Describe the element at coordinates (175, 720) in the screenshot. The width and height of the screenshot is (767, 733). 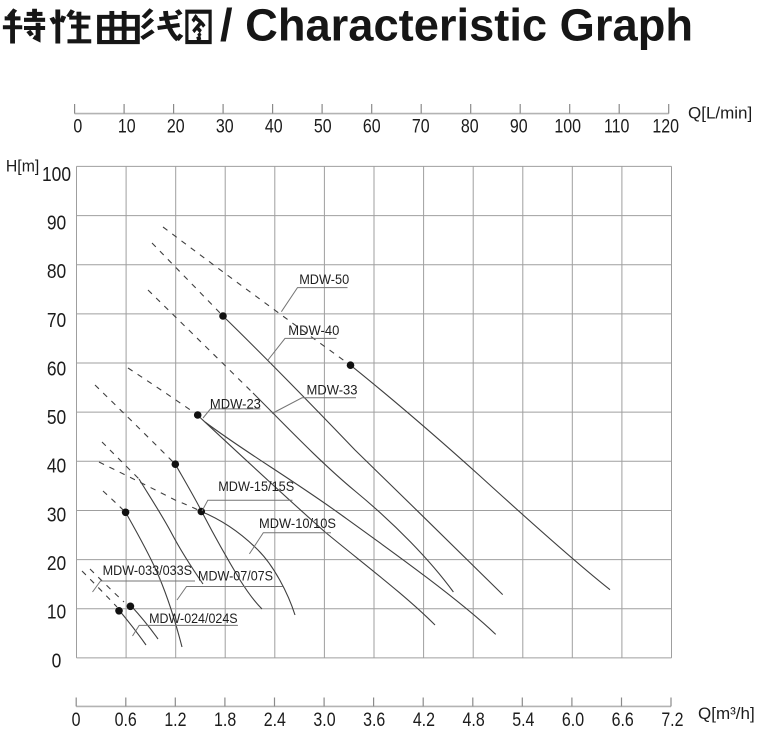
I see `svg-text: 1.2` at that location.